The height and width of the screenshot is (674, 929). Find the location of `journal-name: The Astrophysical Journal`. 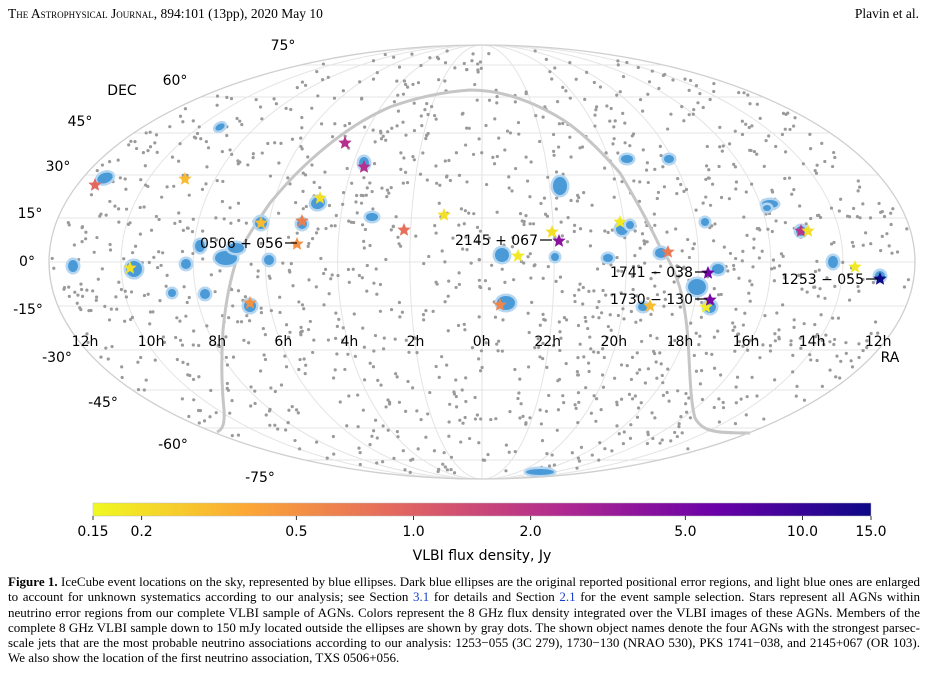

journal-name: The Astrophysical Journal is located at coordinates (81, 13).